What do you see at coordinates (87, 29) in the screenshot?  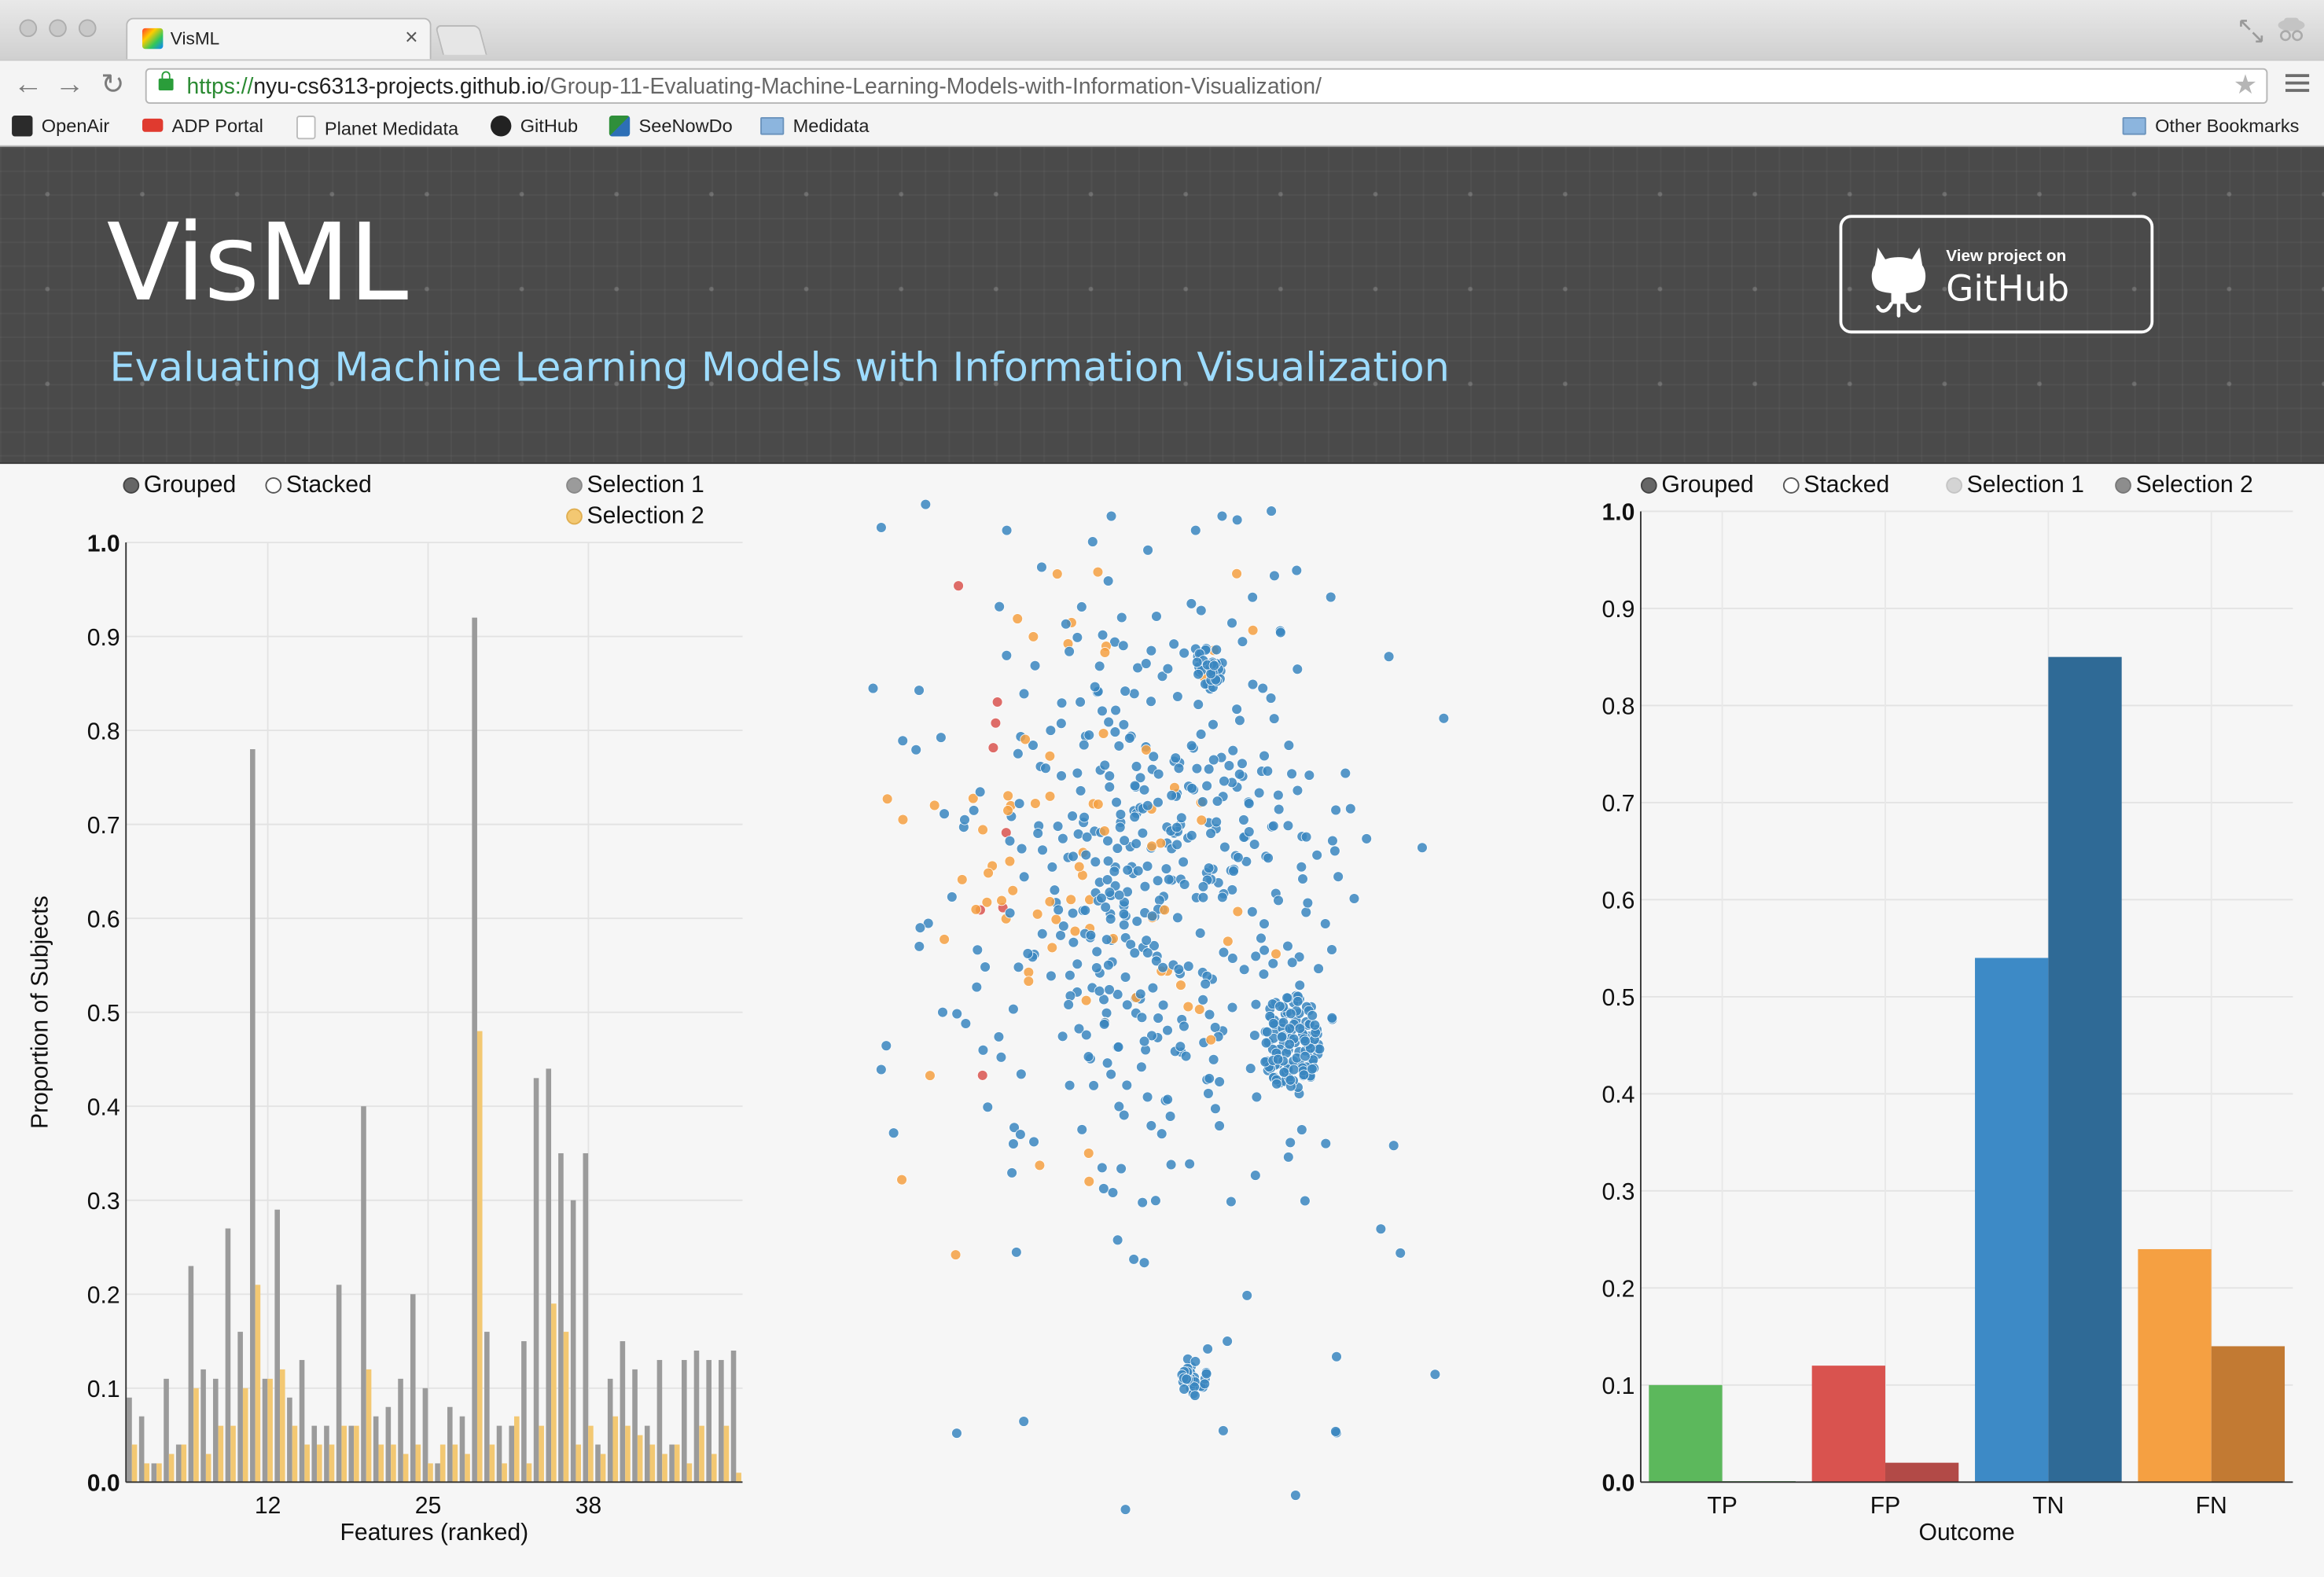 I see `zoom-window-button` at bounding box center [87, 29].